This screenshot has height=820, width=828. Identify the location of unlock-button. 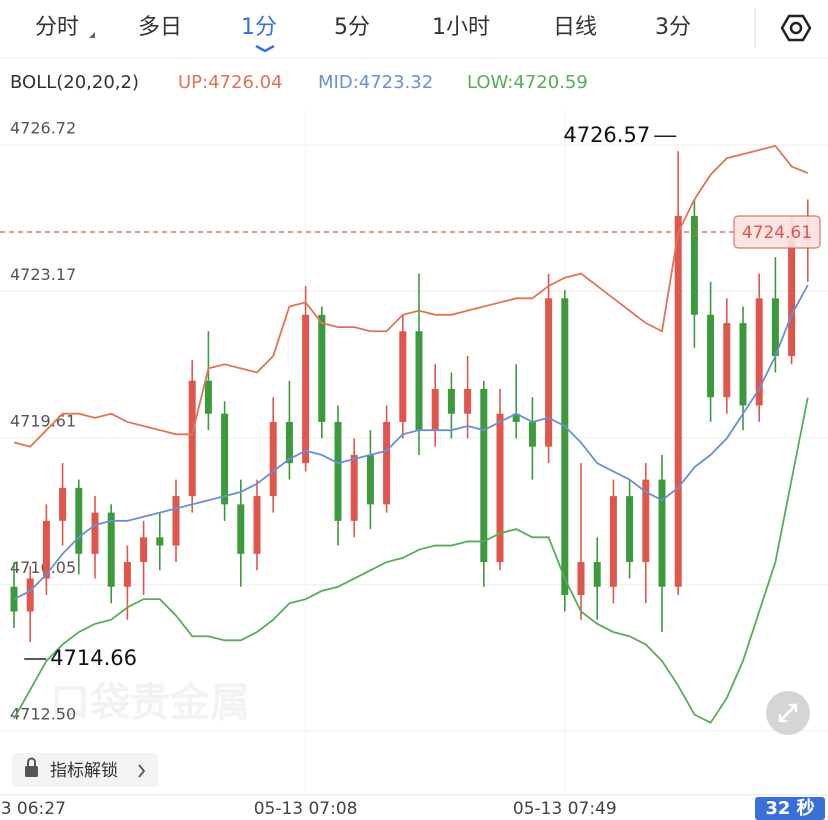
(85, 770).